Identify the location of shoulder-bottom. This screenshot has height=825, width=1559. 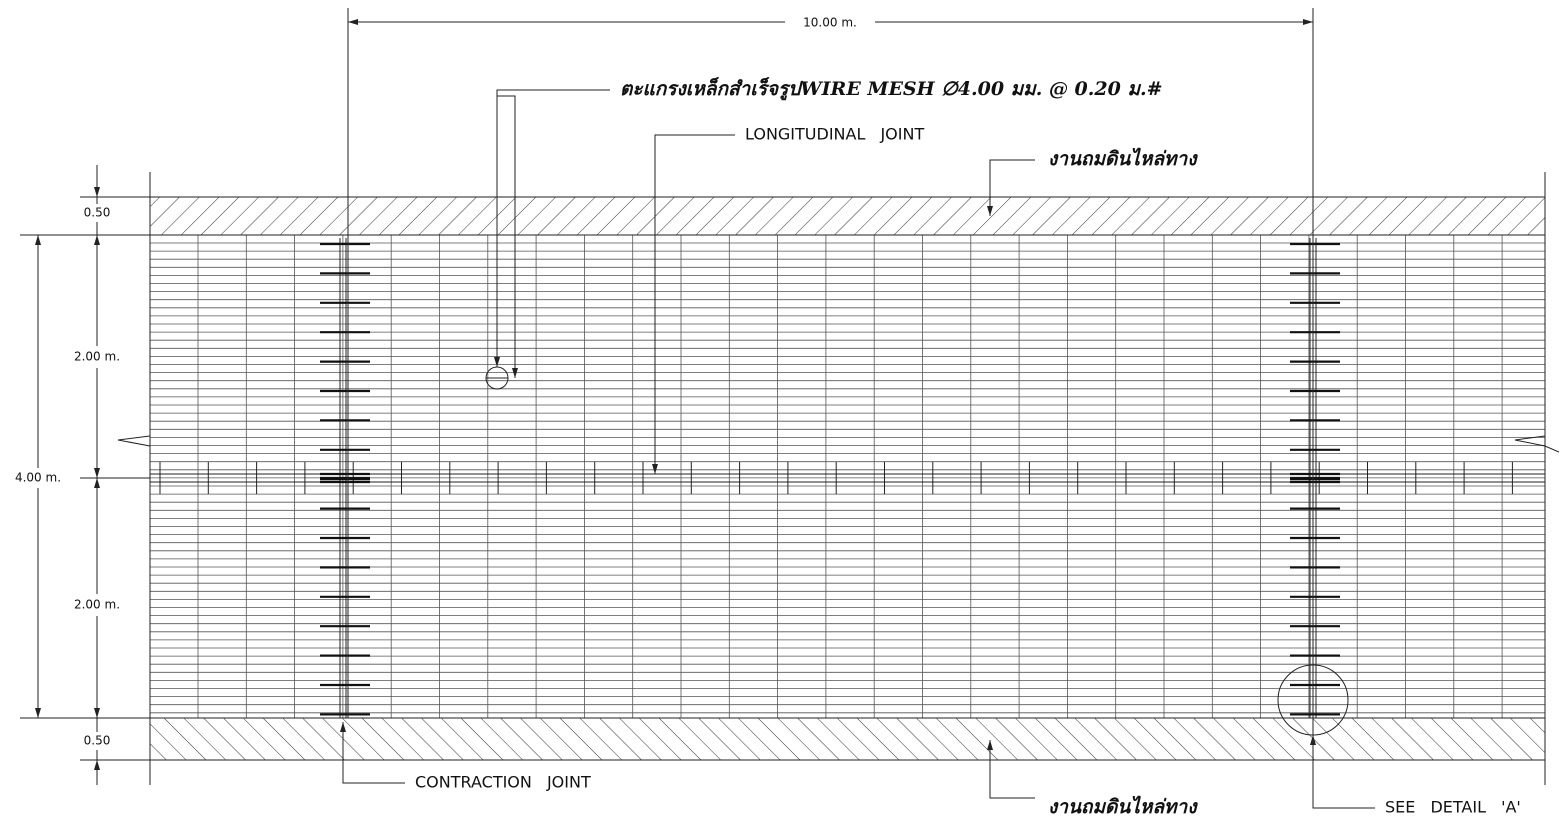
(847, 739).